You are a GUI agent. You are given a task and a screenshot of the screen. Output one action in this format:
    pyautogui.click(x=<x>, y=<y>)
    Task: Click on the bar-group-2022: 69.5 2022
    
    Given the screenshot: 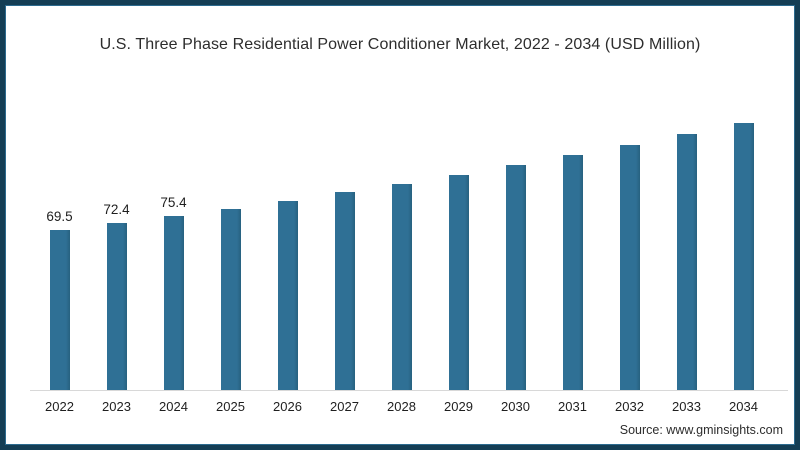 What is the action you would take?
    pyautogui.click(x=59, y=237)
    